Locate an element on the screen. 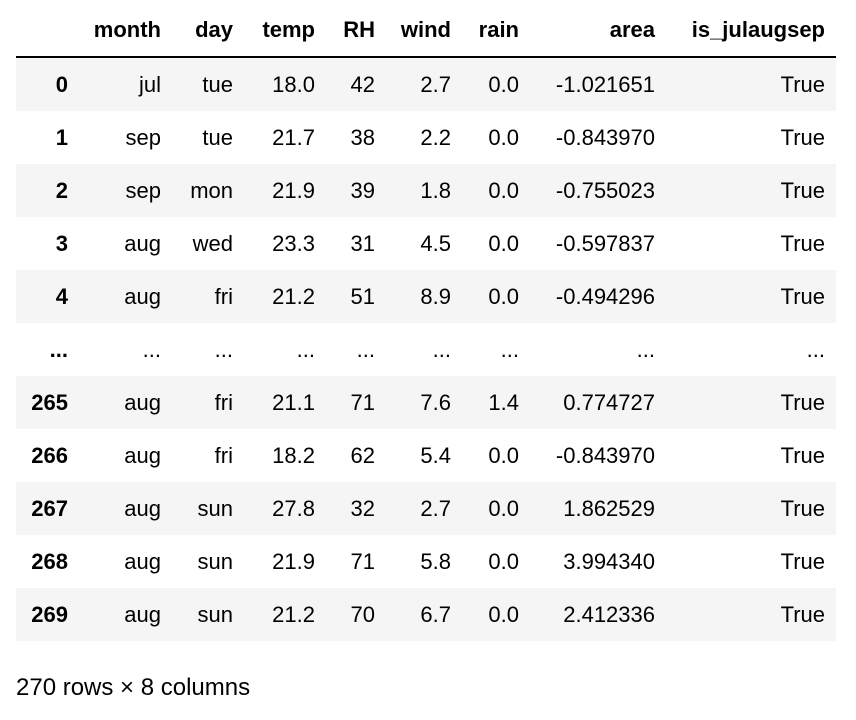  column-header-wind: wind is located at coordinates (424, 31).